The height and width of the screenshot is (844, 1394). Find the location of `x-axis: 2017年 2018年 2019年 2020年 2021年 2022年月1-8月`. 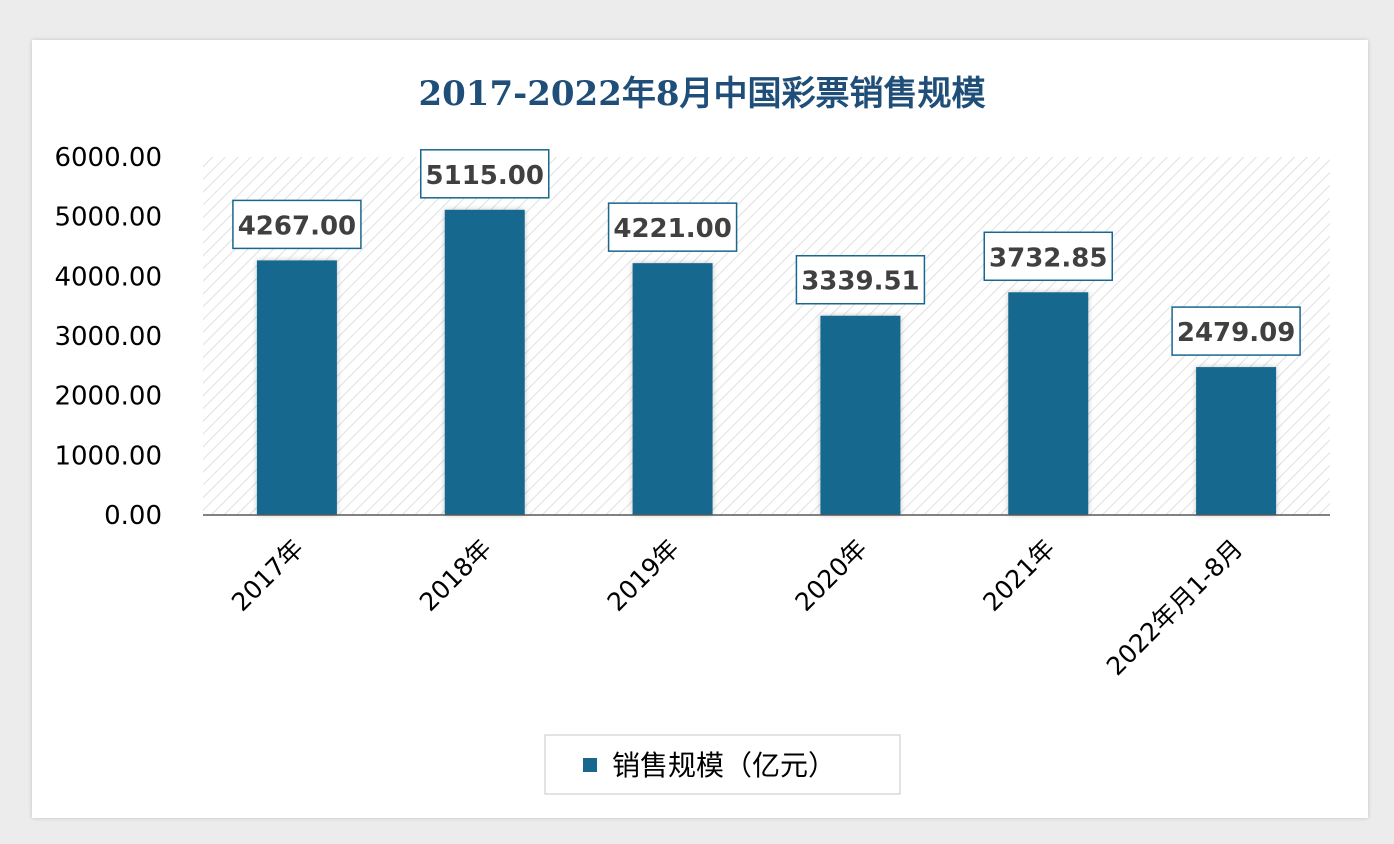

x-axis: 2017年 2018年 2019年 2020年 2021年 2022年月1-8月 is located at coordinates (737, 607).